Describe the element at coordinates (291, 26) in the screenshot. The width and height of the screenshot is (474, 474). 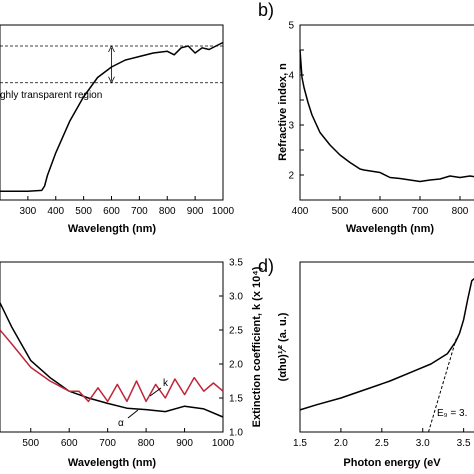
I see `panel-b-y-tick-label: 5` at that location.